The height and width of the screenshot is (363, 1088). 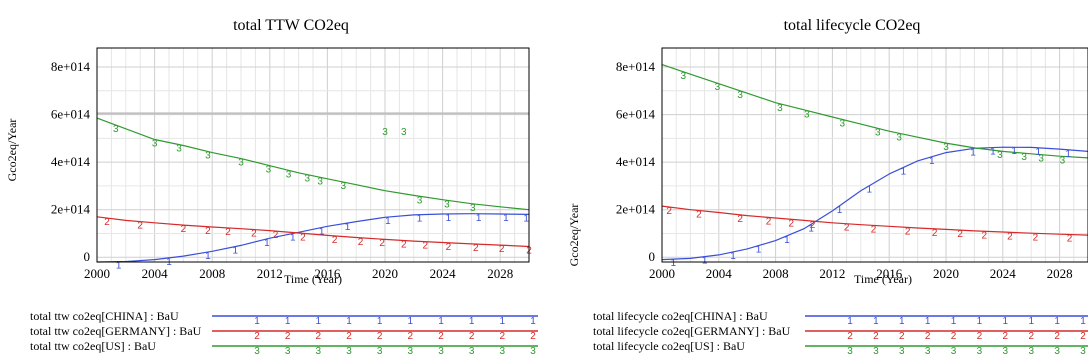 I want to click on chart-title: total TTW CO2eq, so click(x=291, y=25).